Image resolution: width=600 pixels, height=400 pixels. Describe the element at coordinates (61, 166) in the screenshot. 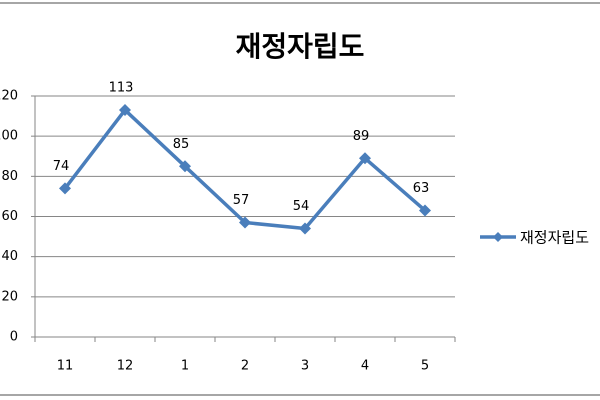

I see `data-label: 74` at that location.